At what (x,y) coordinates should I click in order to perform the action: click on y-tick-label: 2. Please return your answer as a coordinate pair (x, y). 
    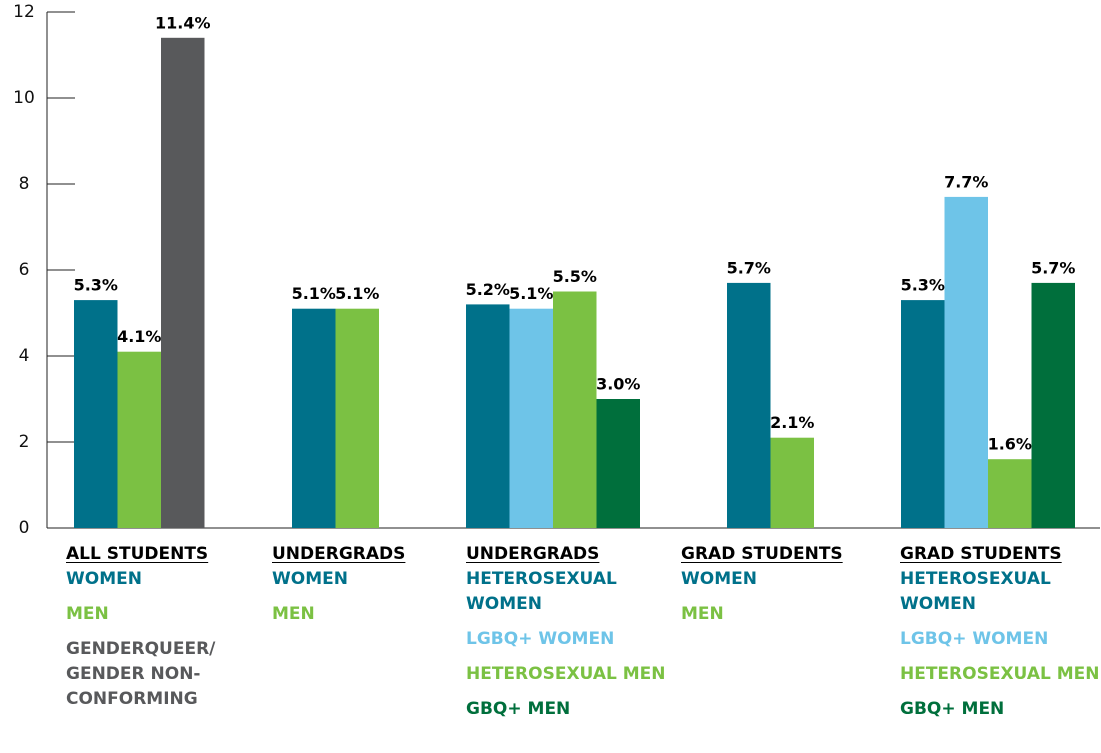
    Looking at the image, I should click on (24, 442).